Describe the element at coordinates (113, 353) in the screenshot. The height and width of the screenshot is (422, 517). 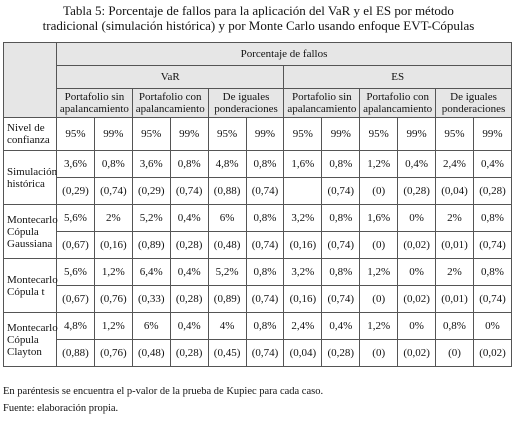
I see `p-value: (0,76)` at that location.